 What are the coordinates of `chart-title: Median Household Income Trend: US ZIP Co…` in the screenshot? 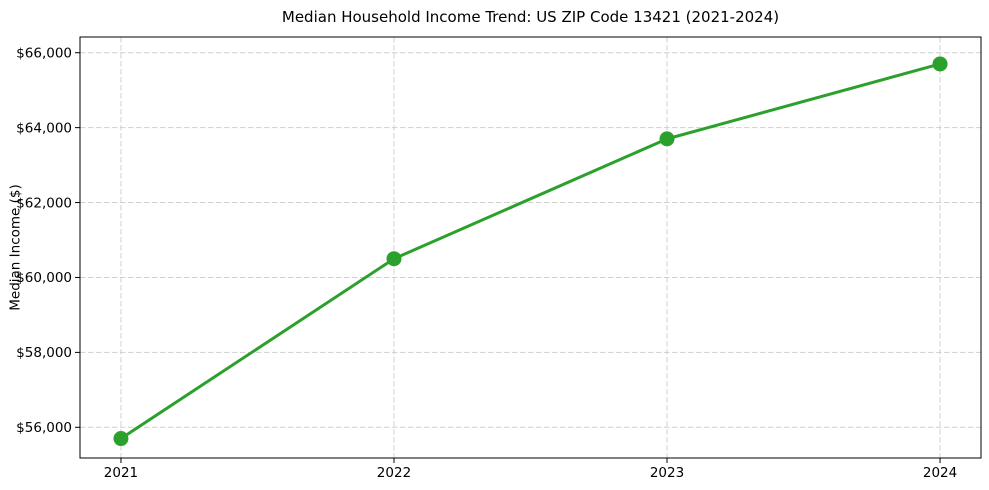 It's located at (530, 17).